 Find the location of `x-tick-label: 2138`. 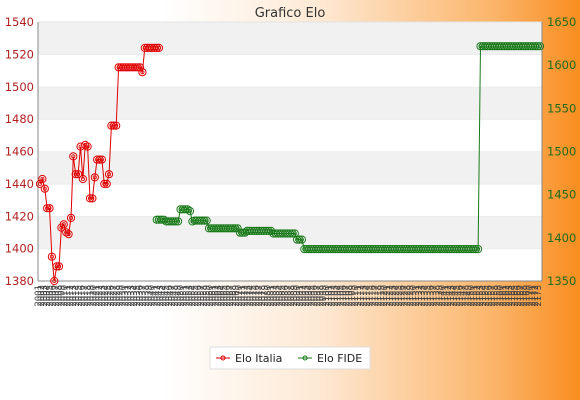

x-tick-label: 2138 is located at coordinates (437, 296).